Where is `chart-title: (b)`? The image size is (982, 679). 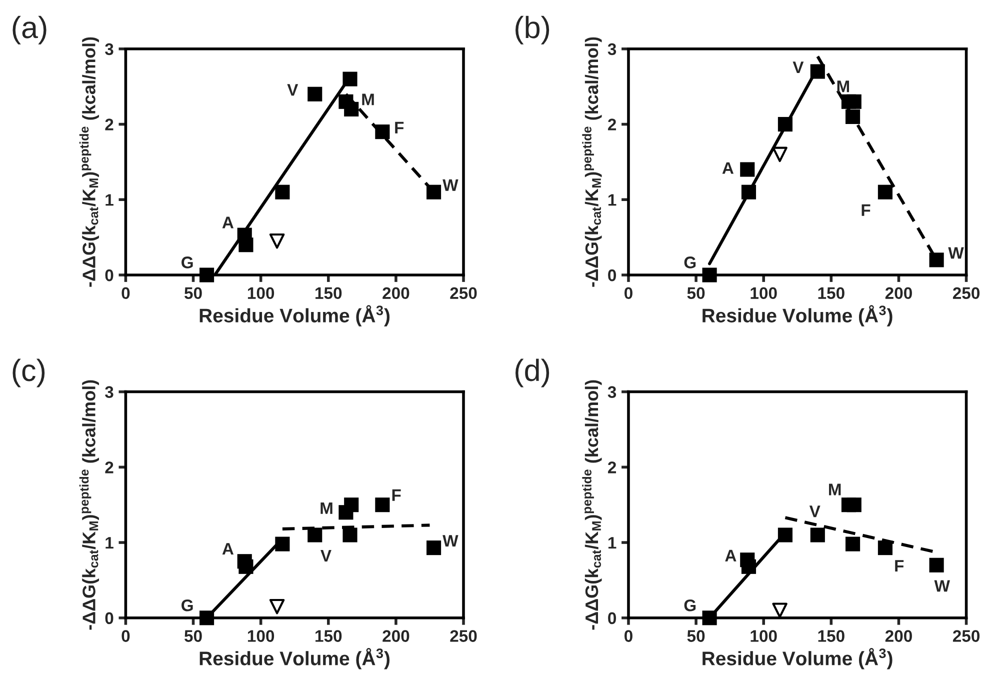 chart-title: (b) is located at coordinates (533, 30).